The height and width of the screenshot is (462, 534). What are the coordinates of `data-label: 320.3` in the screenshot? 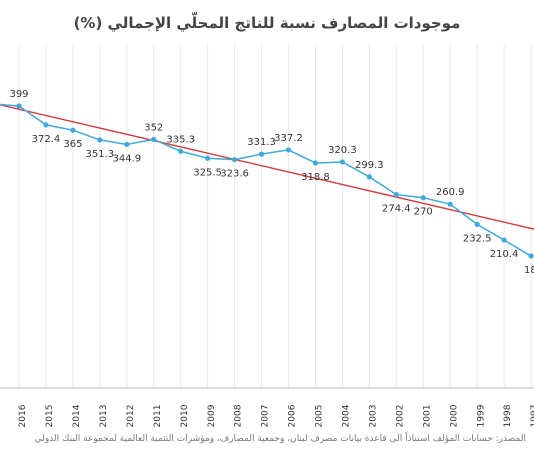 It's located at (342, 150).